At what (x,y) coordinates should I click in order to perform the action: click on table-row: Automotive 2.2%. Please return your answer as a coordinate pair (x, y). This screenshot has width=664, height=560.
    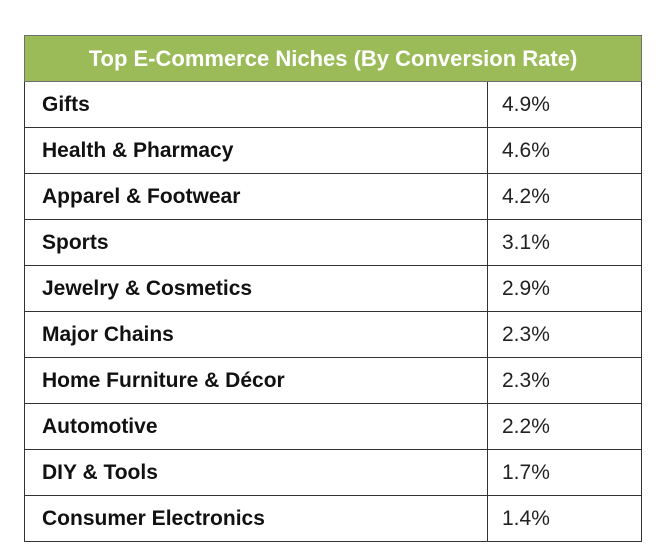
    Looking at the image, I should click on (333, 426).